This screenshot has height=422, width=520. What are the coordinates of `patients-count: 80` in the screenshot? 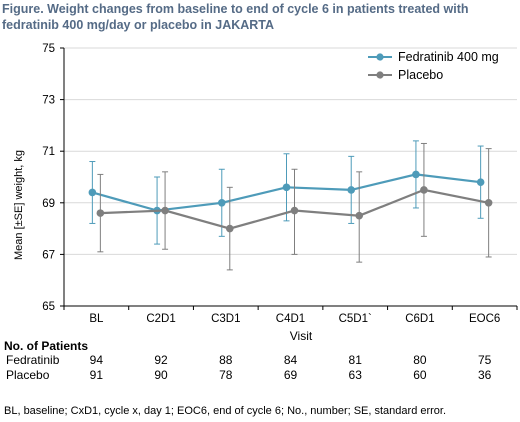 It's located at (420, 360).